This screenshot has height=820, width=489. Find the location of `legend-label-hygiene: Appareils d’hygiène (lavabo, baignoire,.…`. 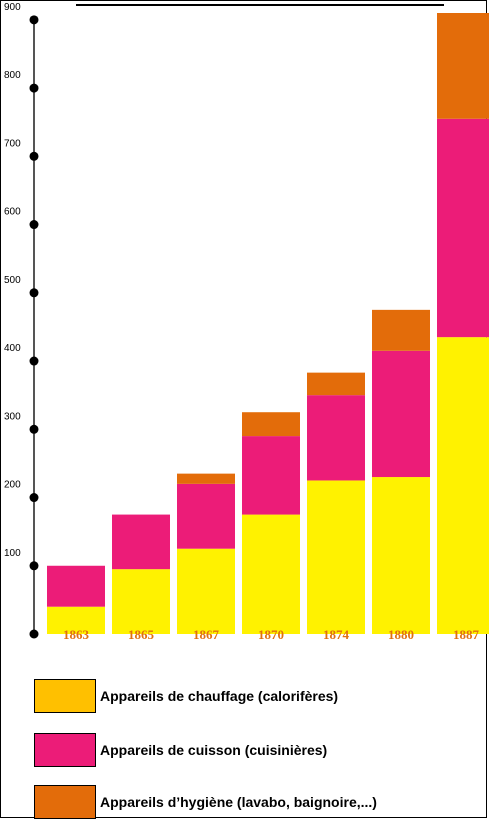

legend-label-hygiene: Appareils d’hygiène (lavabo, baignoire,.… is located at coordinates (238, 802).